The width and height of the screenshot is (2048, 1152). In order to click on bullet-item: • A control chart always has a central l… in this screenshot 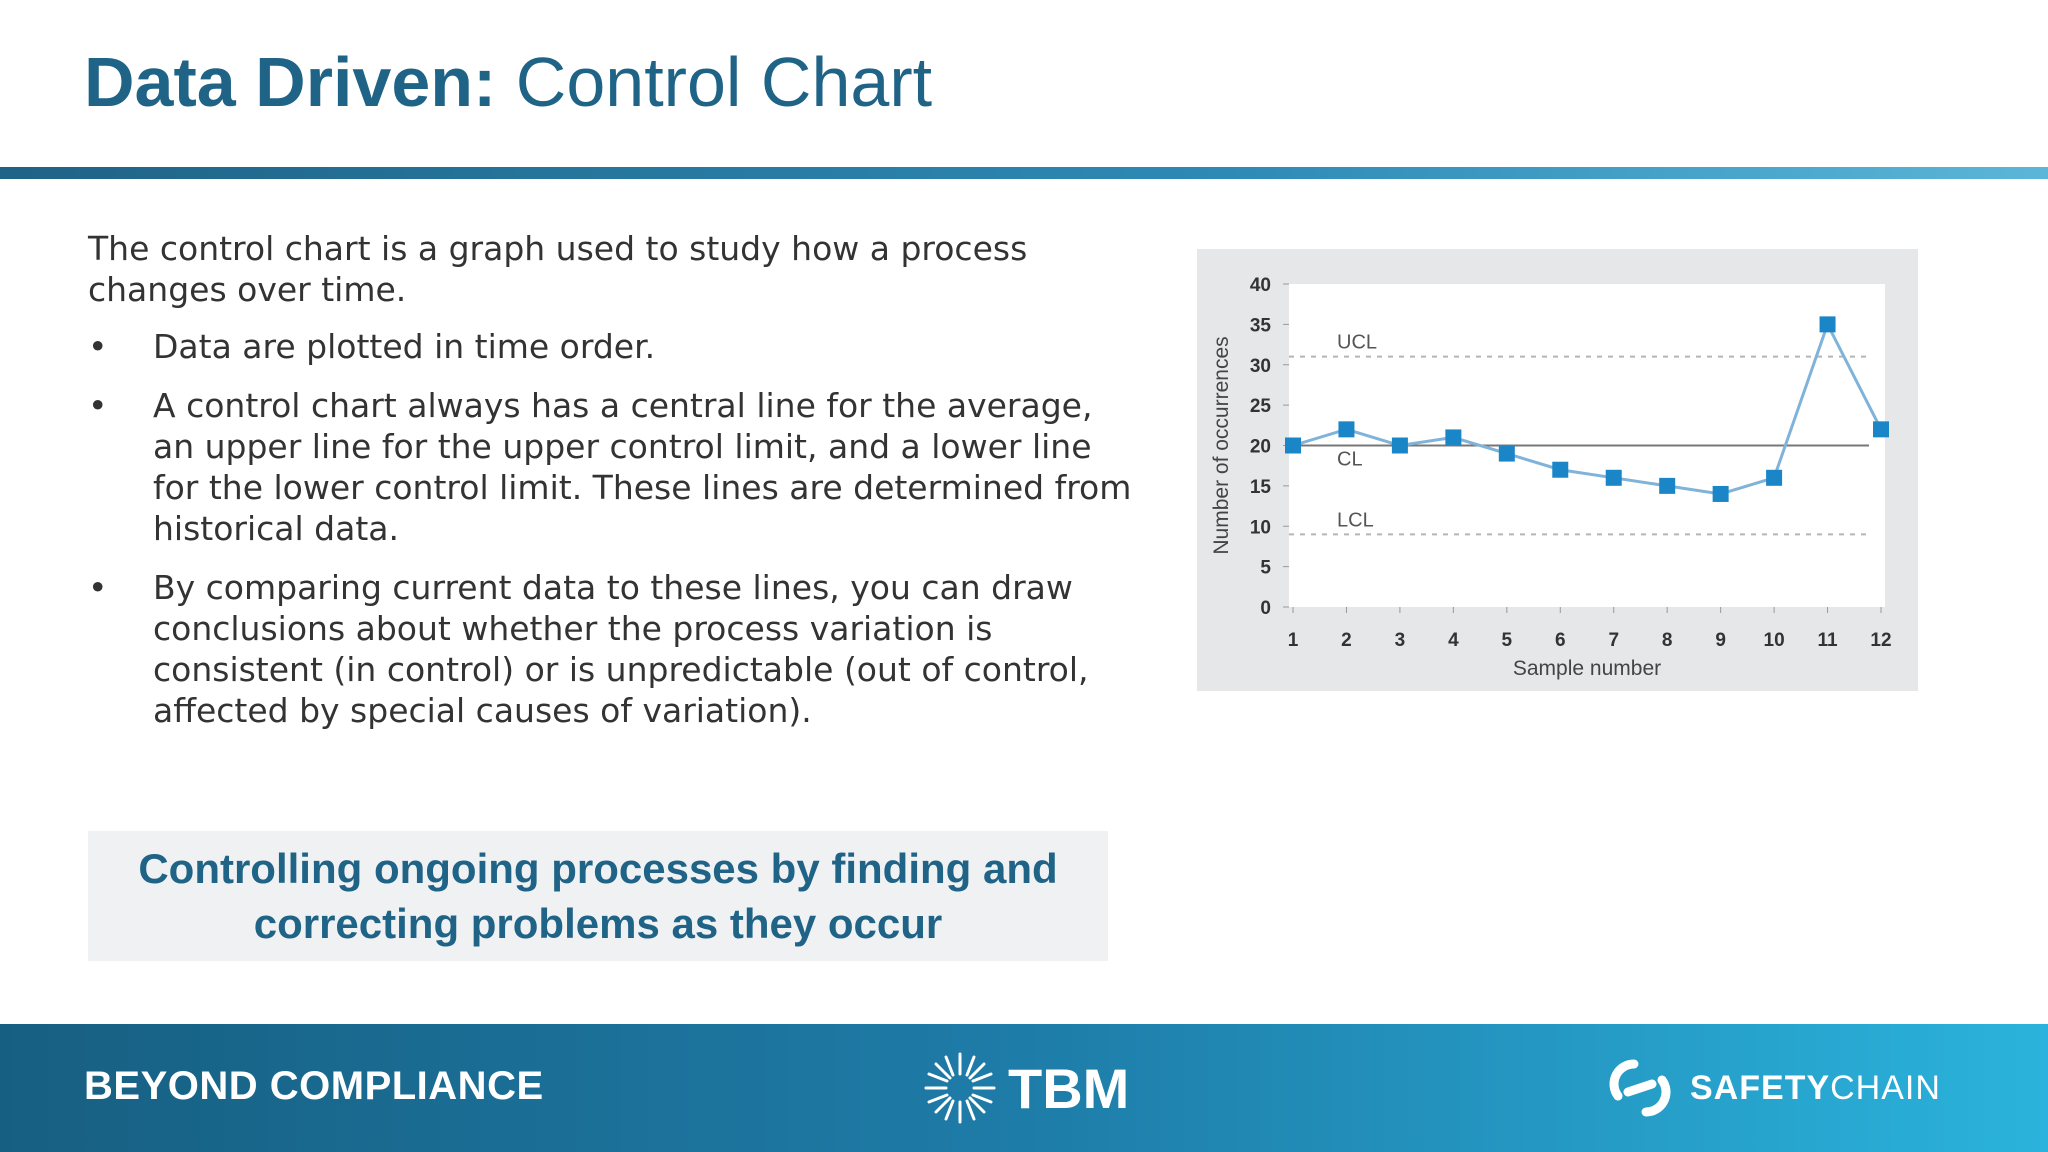, I will do `click(613, 467)`.